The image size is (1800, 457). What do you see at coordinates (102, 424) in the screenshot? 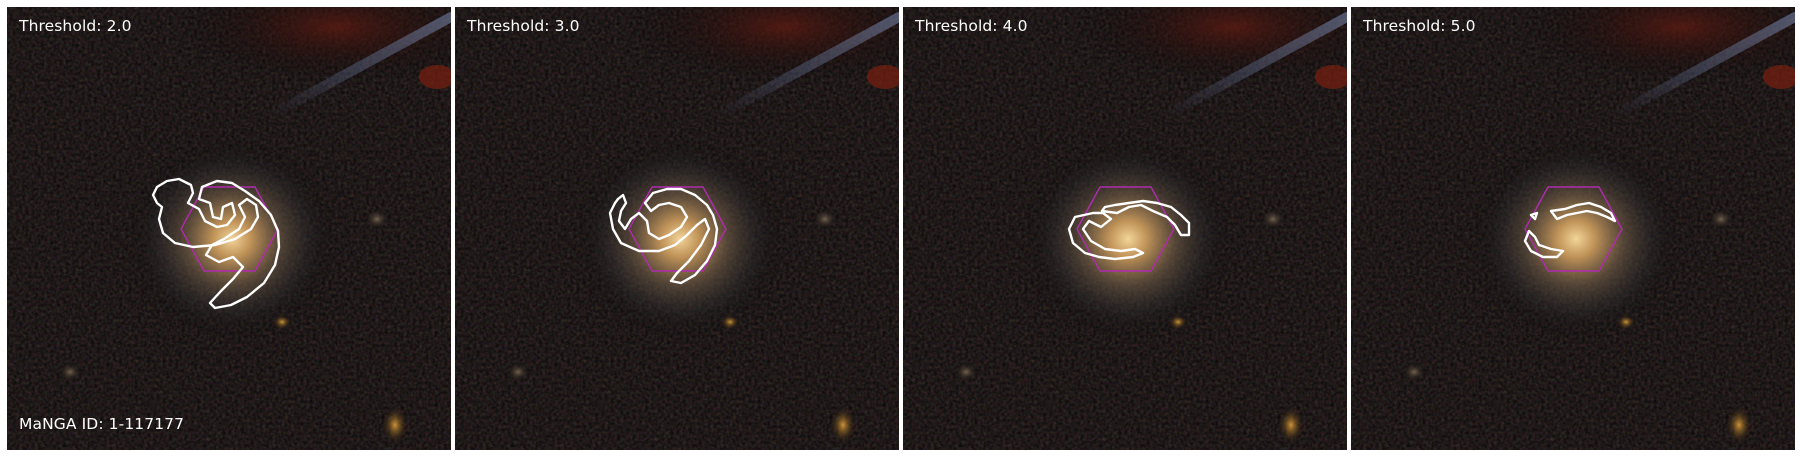
I see `manga-id-label: MaNGA ID: 1-117177` at bounding box center [102, 424].